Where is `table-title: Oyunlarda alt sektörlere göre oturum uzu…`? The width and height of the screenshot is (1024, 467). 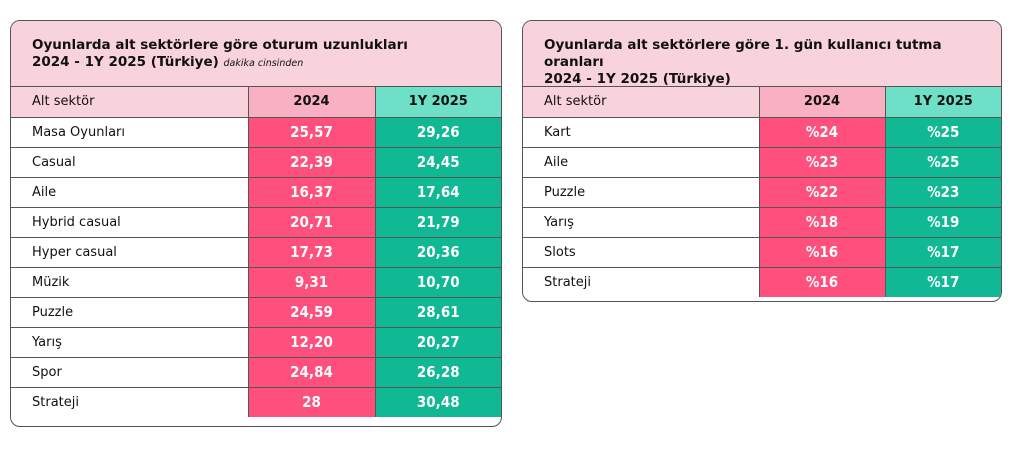 table-title: Oyunlarda alt sektörlere göre oturum uzu… is located at coordinates (220, 45).